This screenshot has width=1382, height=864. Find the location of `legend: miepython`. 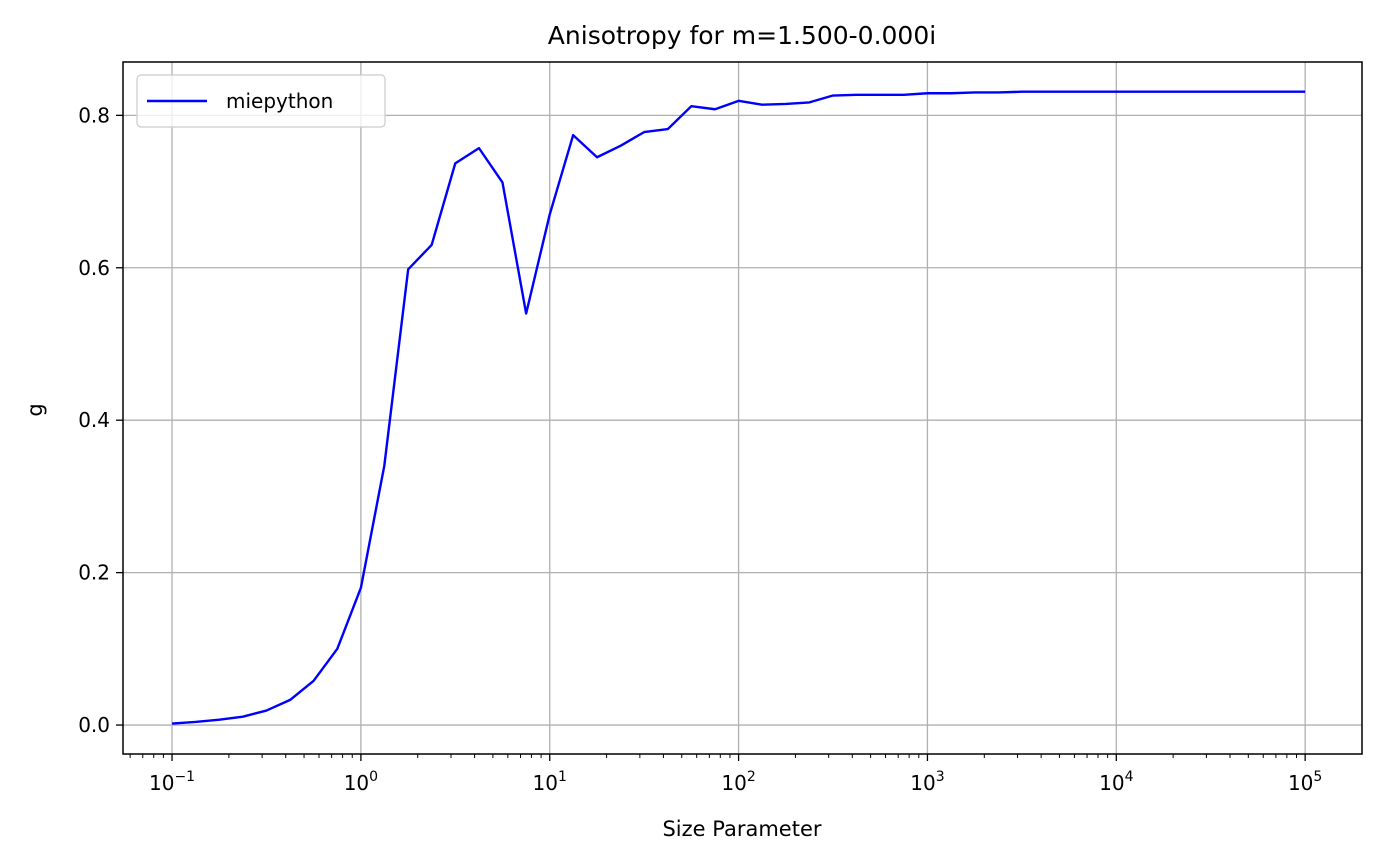

legend: miepython is located at coordinates (261, 101).